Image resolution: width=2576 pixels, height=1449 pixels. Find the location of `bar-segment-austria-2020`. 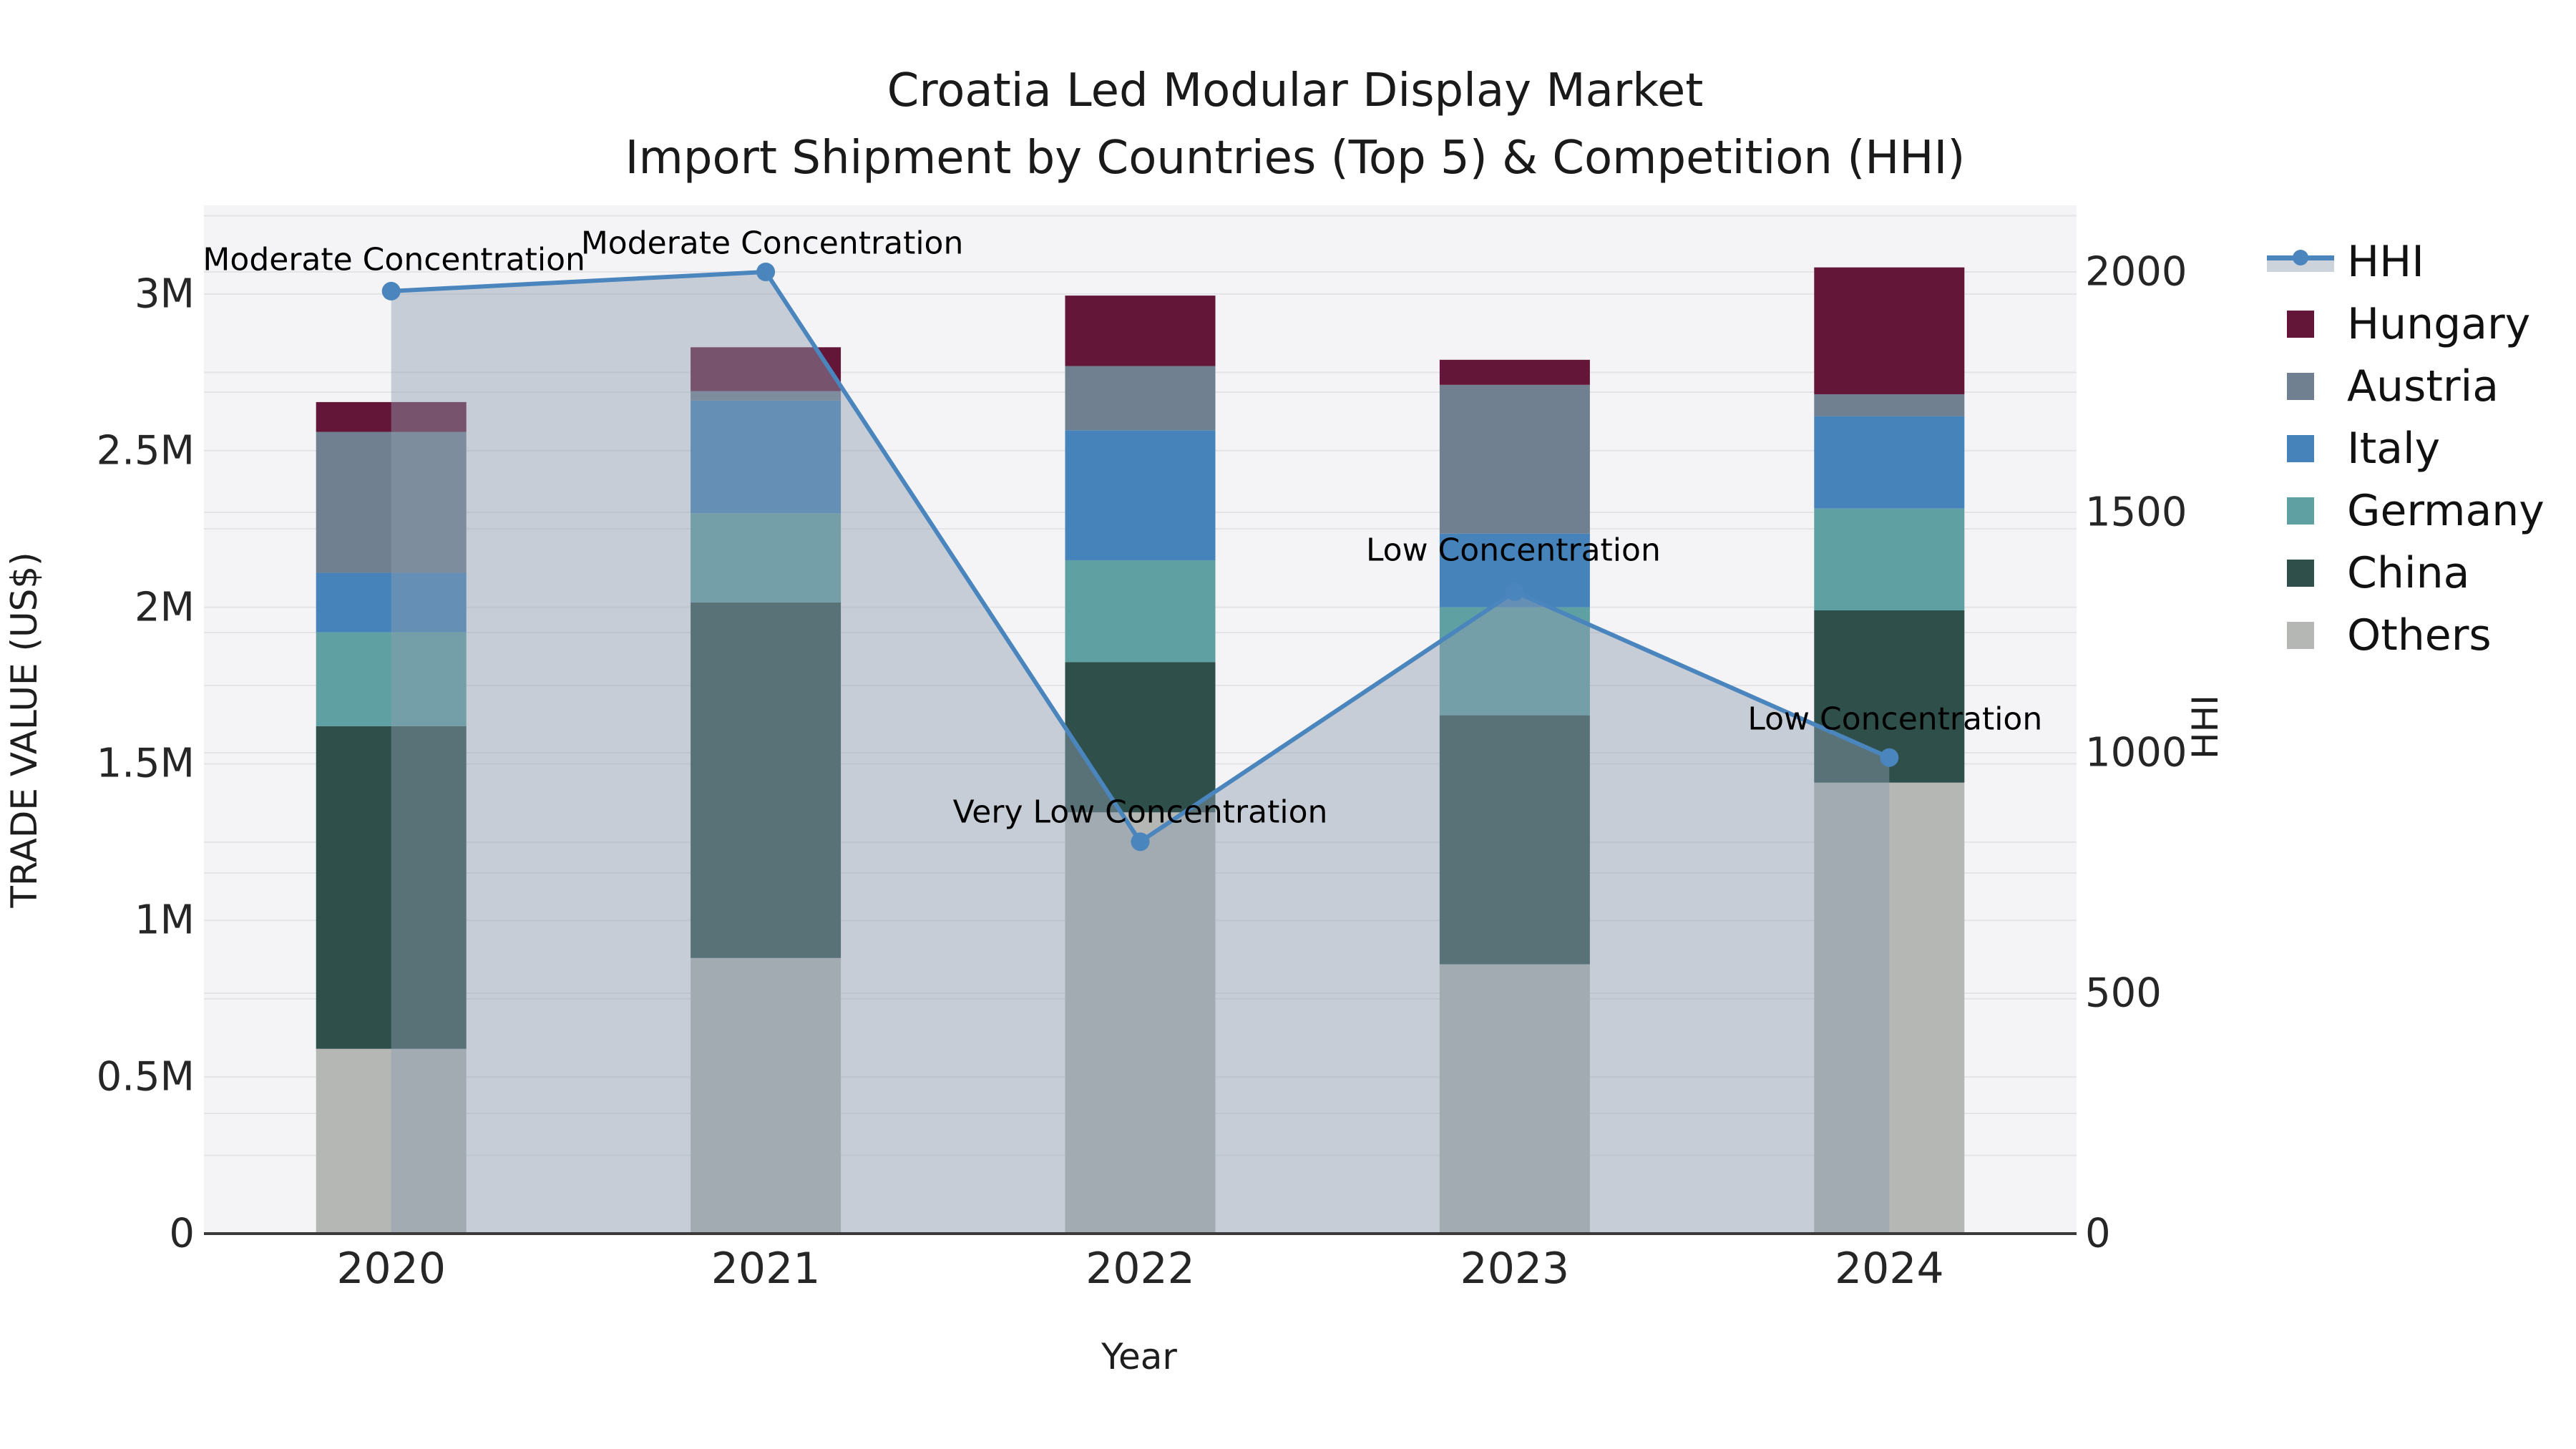

bar-segment-austria-2020 is located at coordinates (391, 502).